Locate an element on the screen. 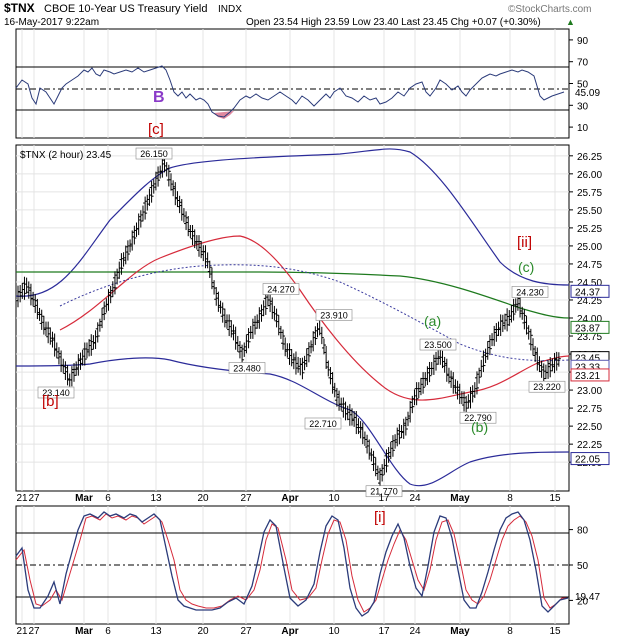 This screenshot has width=620, height=639. price-annotation-label: 26.150 is located at coordinates (154, 154).